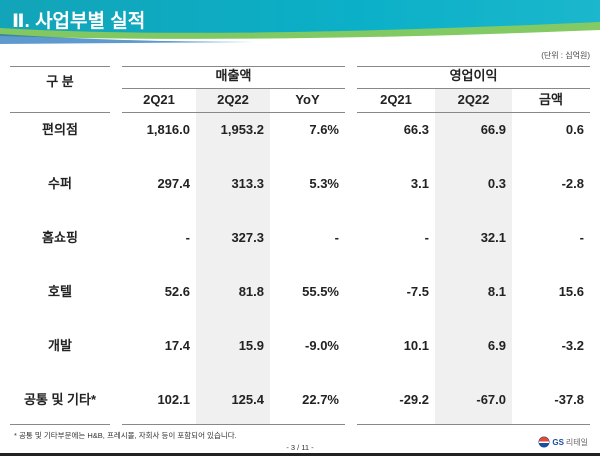 The image size is (600, 456). I want to click on table-cell: 3.1, so click(419, 183).